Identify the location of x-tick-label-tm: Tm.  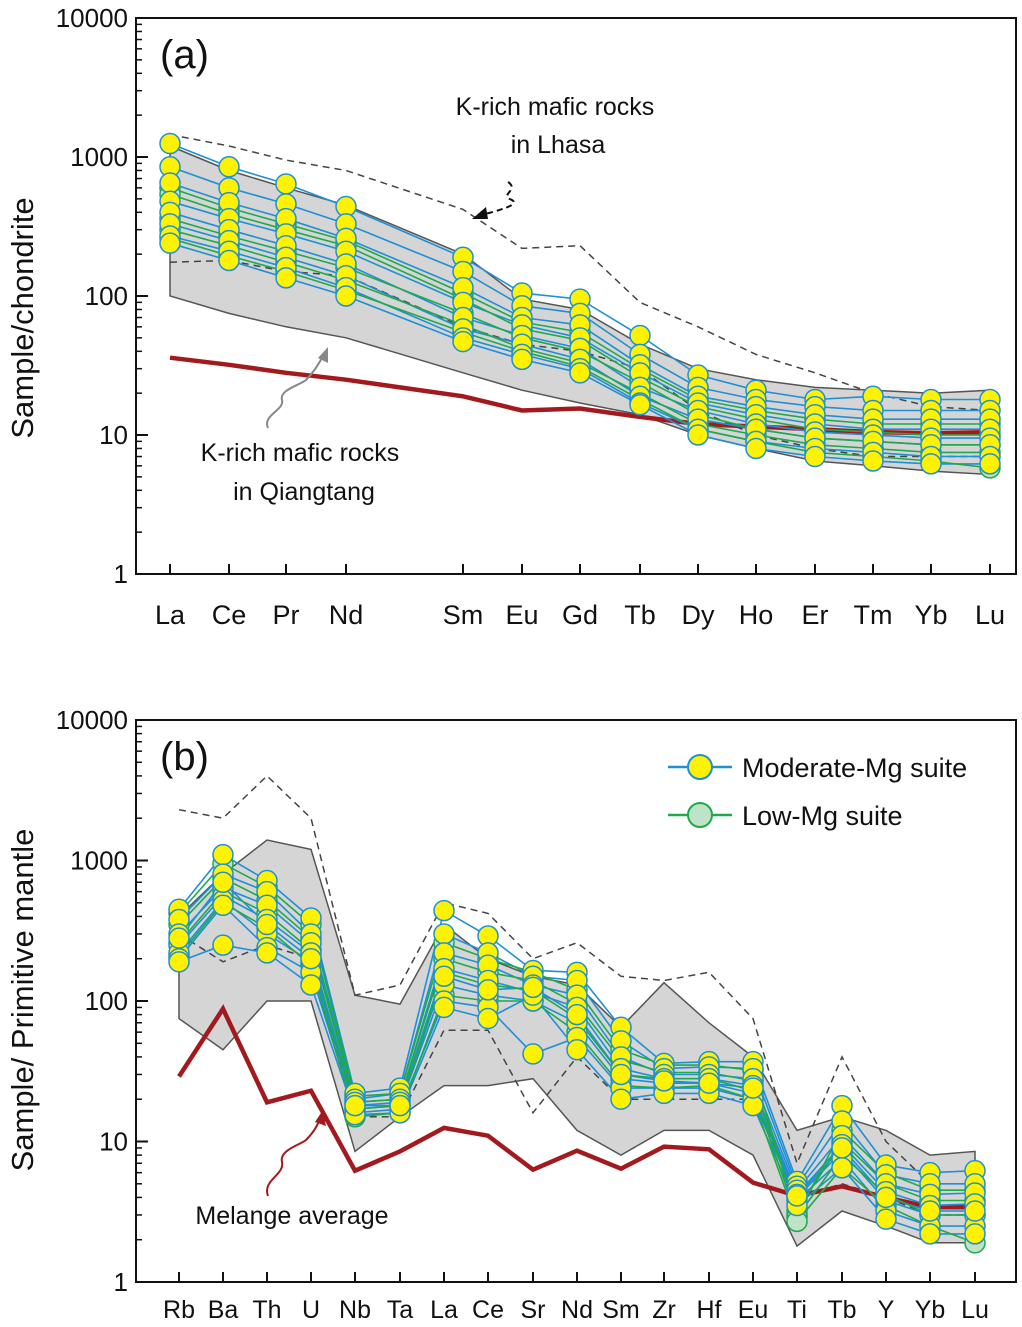
(873, 615).